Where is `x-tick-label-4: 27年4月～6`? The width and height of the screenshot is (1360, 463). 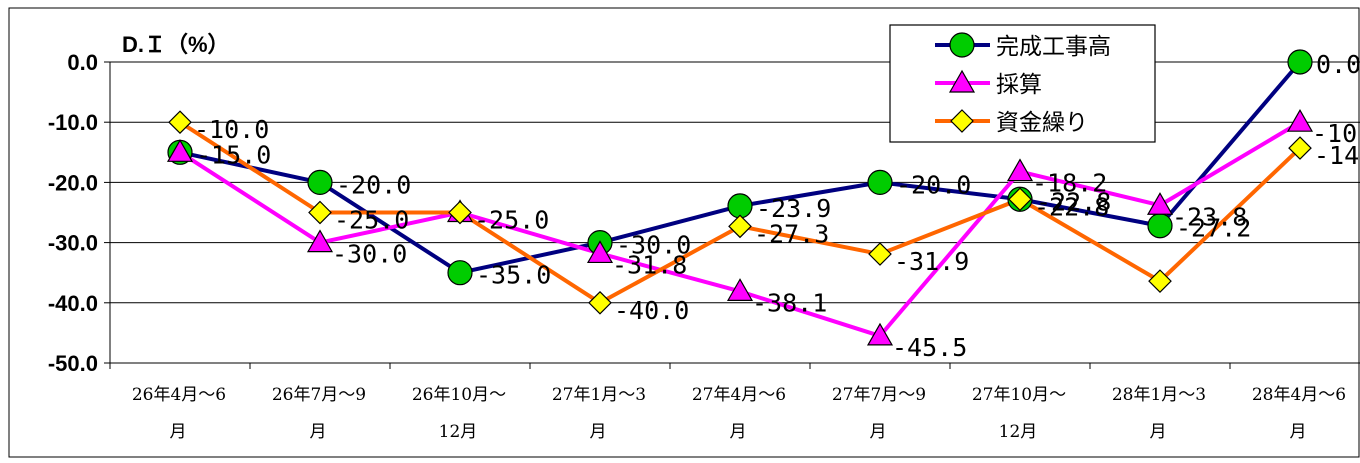
x-tick-label-4: 27年4月～6 is located at coordinates (739, 395).